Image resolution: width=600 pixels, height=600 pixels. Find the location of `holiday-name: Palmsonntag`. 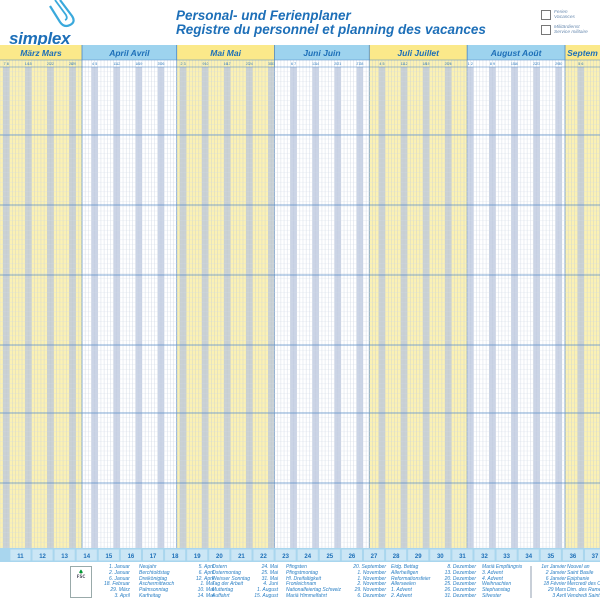

holiday-name: Palmsonntag is located at coordinates (154, 590).